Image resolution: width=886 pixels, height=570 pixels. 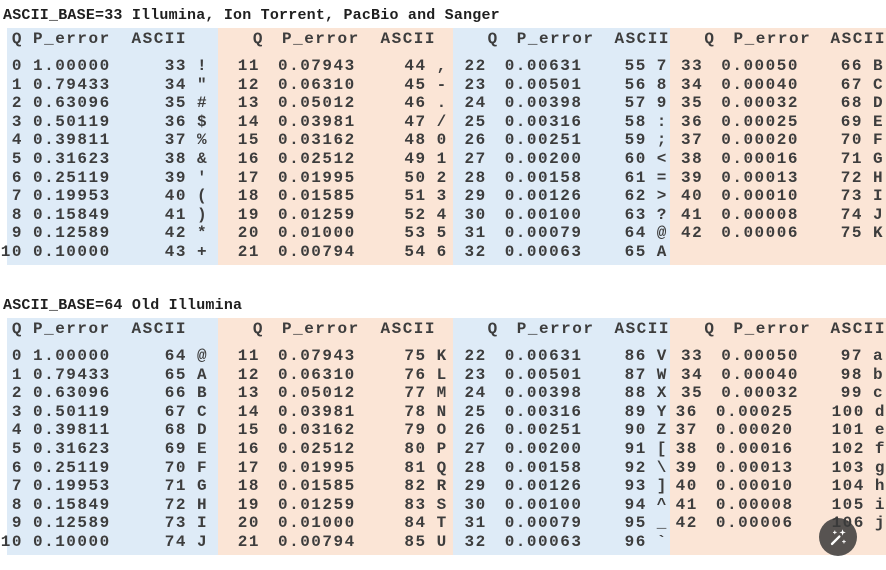 I want to click on ascii-code: 37, so click(x=175, y=140).